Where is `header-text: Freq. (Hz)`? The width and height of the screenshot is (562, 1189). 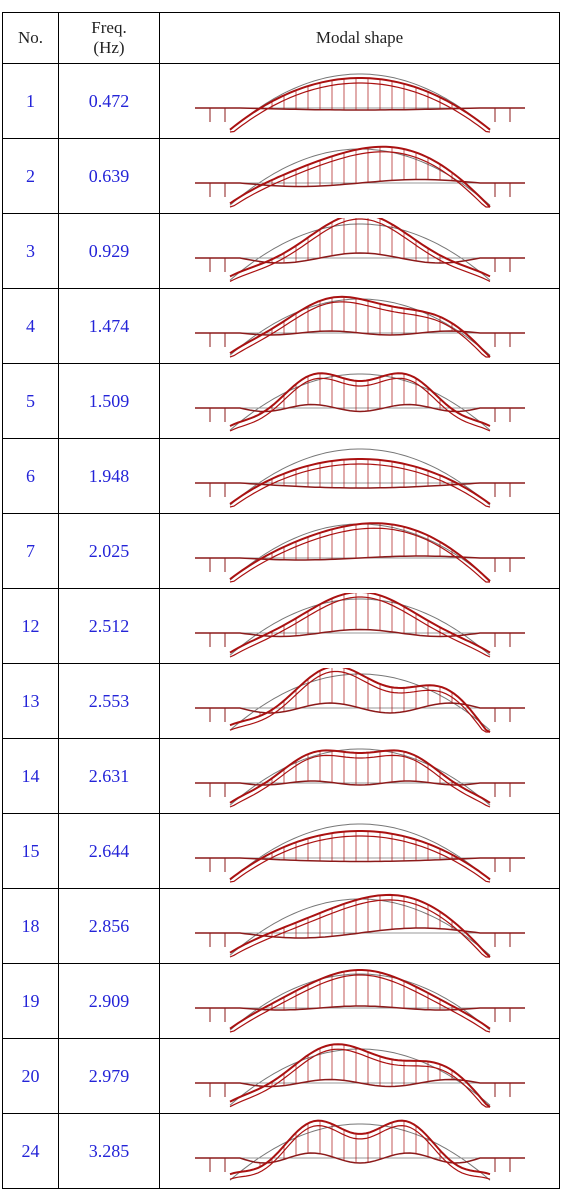
header-text: Freq. (Hz) is located at coordinates (109, 37).